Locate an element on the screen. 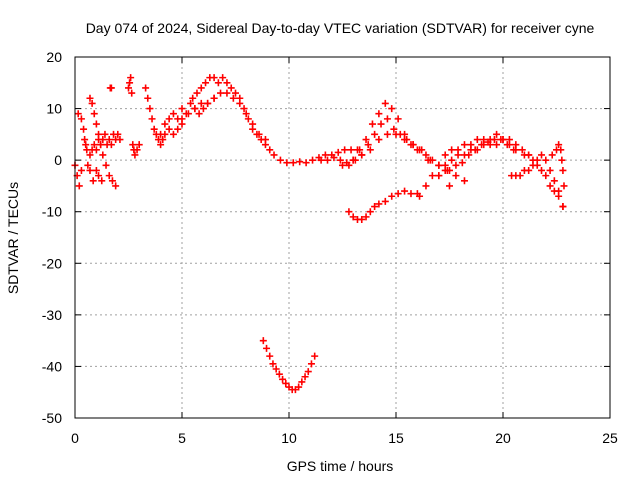 The width and height of the screenshot is (640, 480). y-tick-label: 0 is located at coordinates (58, 160).